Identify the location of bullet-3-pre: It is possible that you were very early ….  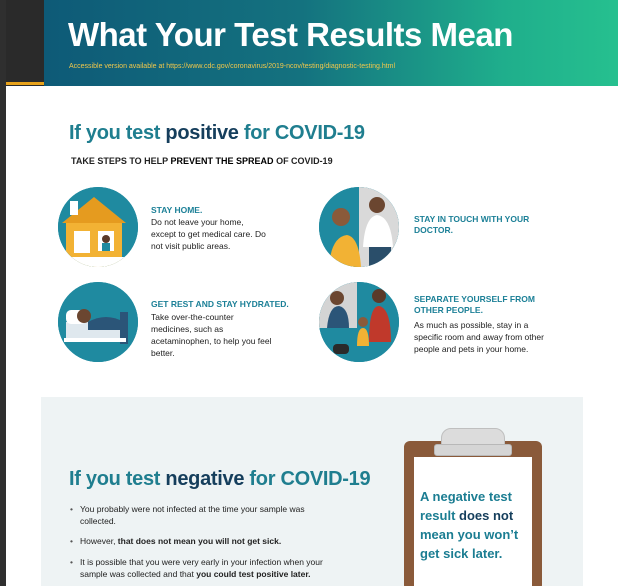
(201, 568).